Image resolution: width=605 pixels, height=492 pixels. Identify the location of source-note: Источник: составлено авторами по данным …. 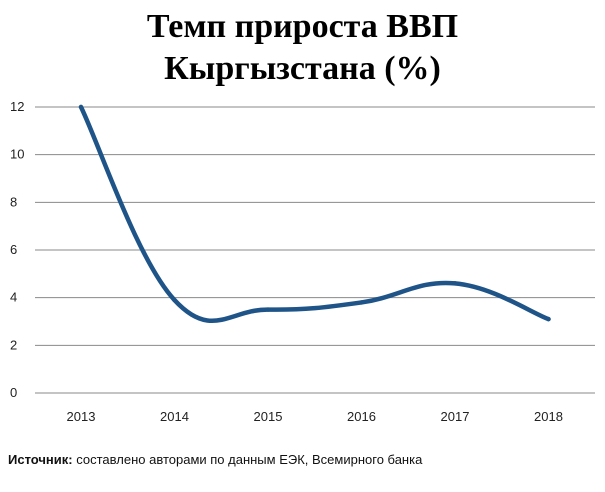
(215, 459).